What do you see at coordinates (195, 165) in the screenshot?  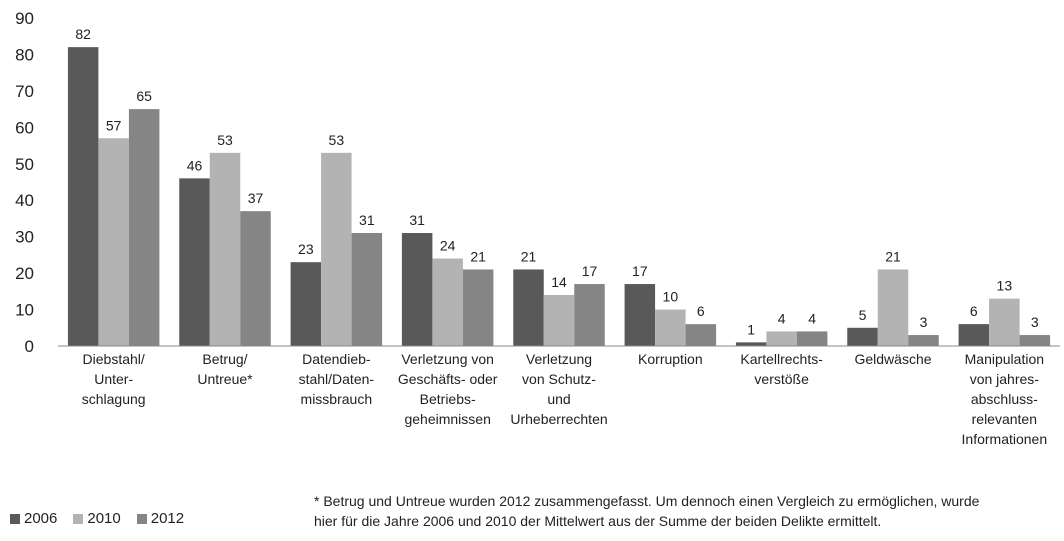 I see `data-label-2006-cat-1: 46` at bounding box center [195, 165].